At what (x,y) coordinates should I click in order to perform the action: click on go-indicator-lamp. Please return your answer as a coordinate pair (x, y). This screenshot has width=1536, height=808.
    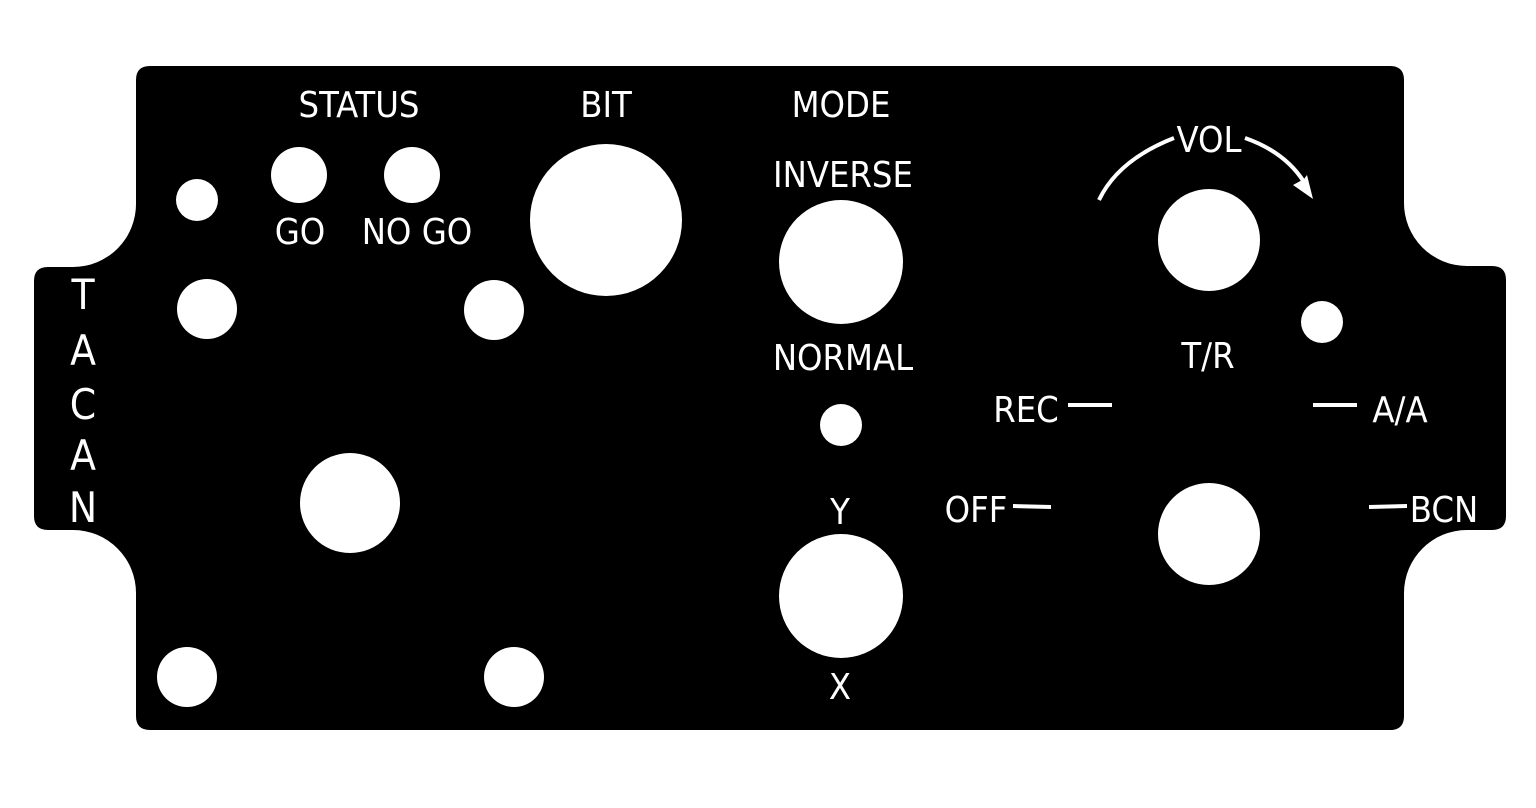
    Looking at the image, I should click on (299, 175).